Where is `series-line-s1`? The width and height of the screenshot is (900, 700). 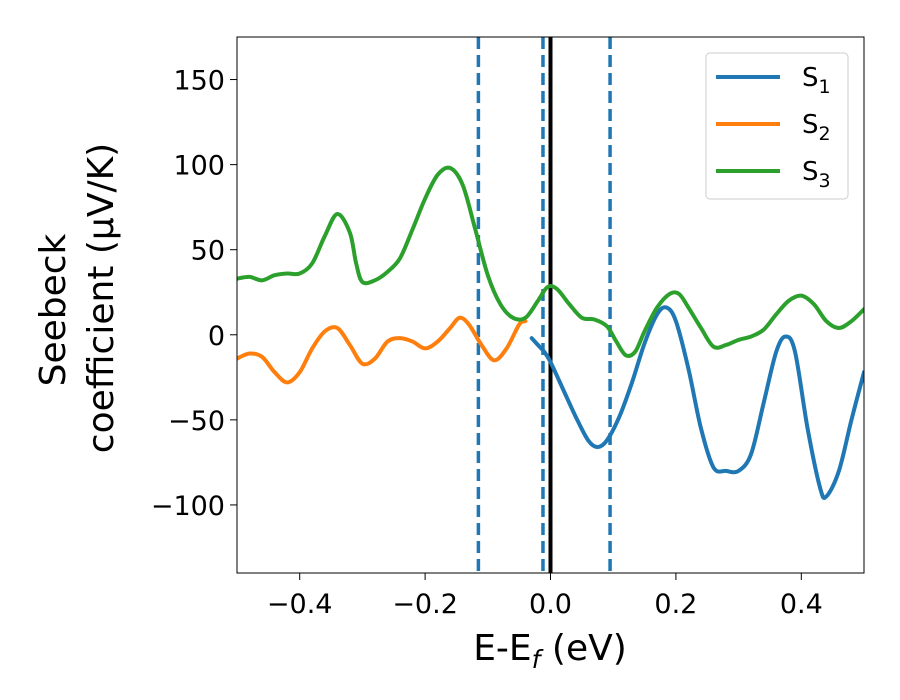 series-line-s1 is located at coordinates (696, 402).